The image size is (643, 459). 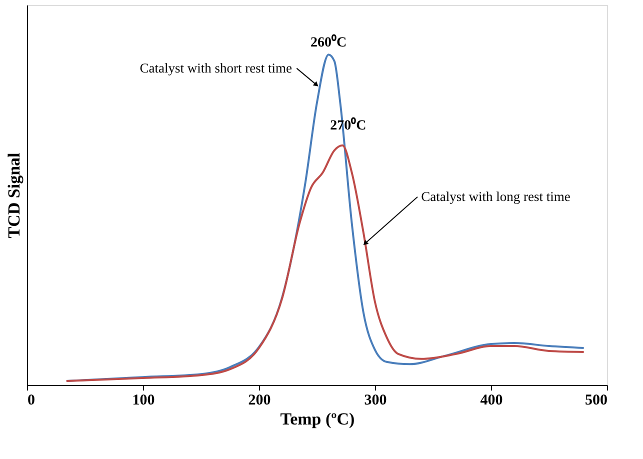 What do you see at coordinates (495, 196) in the screenshot?
I see `annotation: Catalyst with long rest time` at bounding box center [495, 196].